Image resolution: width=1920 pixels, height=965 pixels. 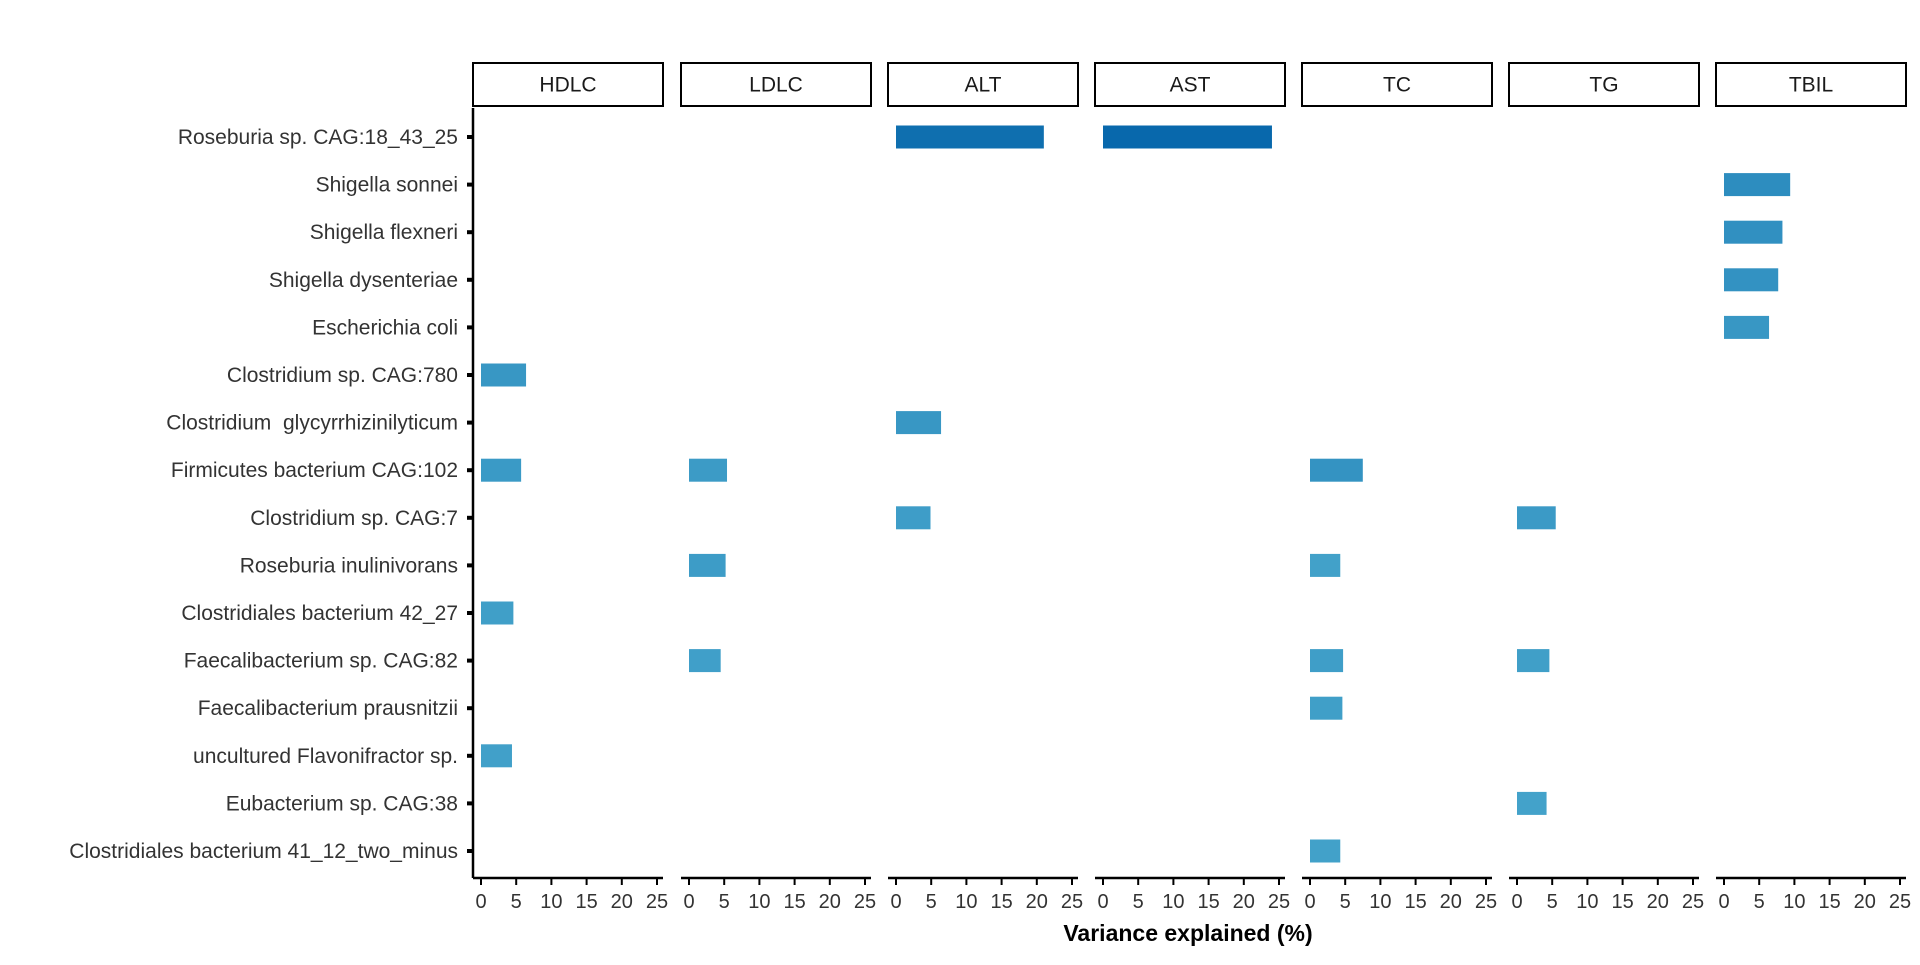 I want to click on facet-strip-ldlc, so click(x=776, y=84).